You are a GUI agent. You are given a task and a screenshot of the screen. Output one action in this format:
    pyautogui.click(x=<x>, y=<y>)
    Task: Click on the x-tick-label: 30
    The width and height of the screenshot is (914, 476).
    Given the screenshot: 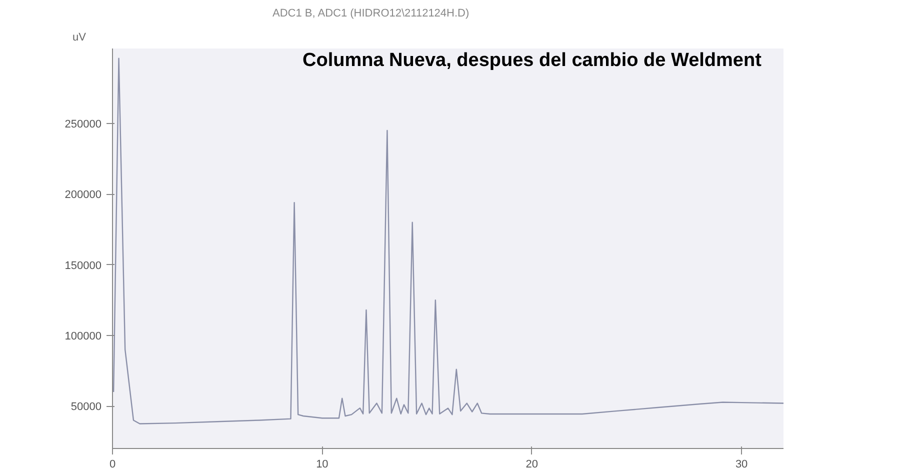 What is the action you would take?
    pyautogui.click(x=741, y=464)
    